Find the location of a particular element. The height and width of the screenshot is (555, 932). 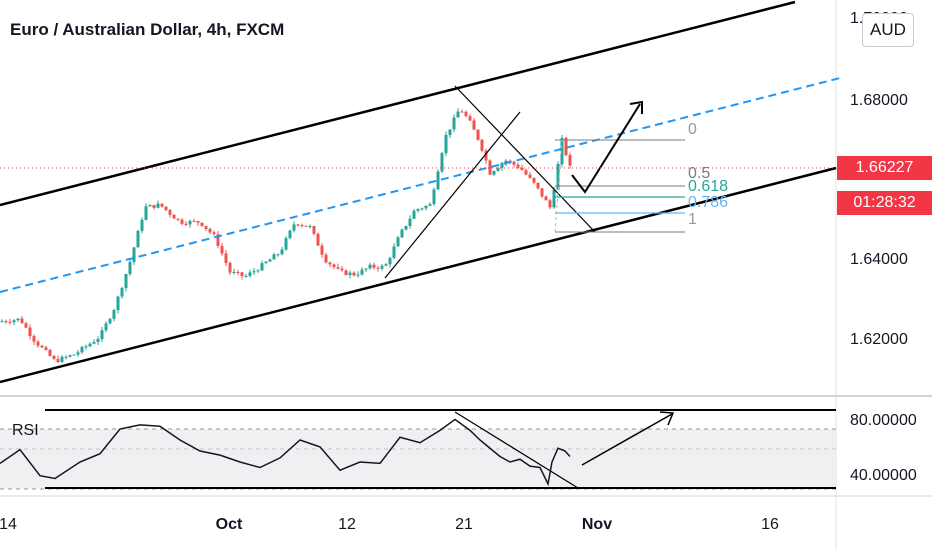

rsi-trend-line is located at coordinates (516, 450).